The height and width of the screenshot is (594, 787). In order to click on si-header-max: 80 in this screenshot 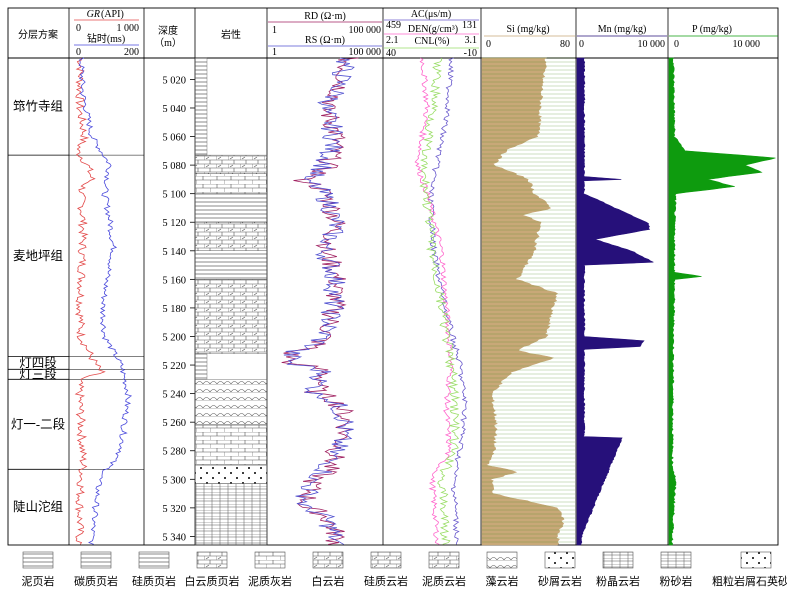, I will do `click(565, 44)`.